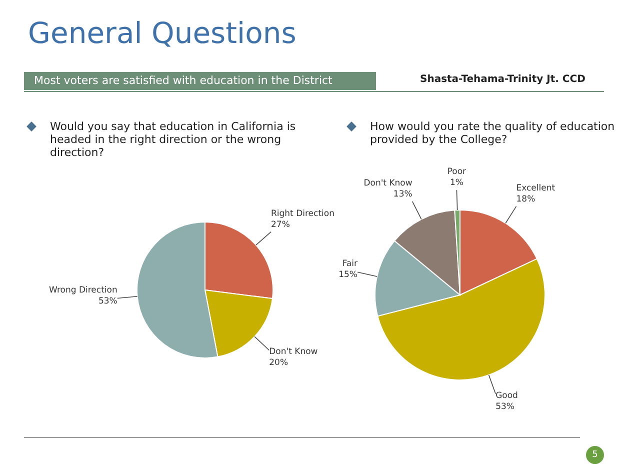  I want to click on text: General Questions, so click(162, 33).